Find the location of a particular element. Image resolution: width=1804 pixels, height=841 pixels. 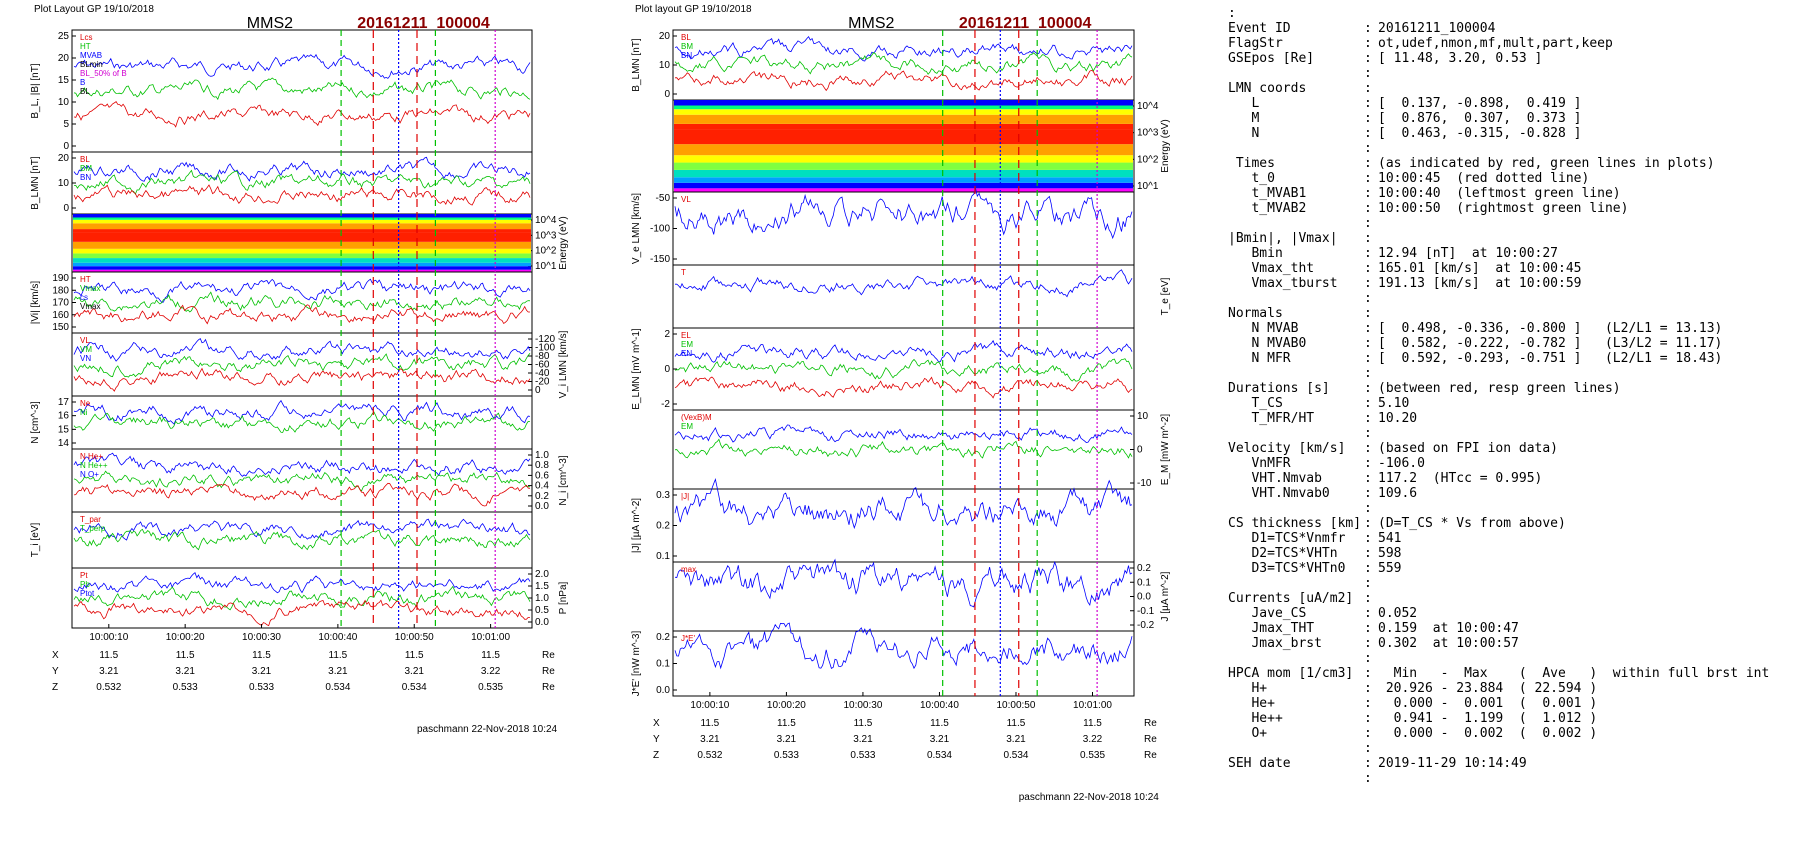

left-plot-panel-6-ytick-label: 17 is located at coordinates (64, 402).